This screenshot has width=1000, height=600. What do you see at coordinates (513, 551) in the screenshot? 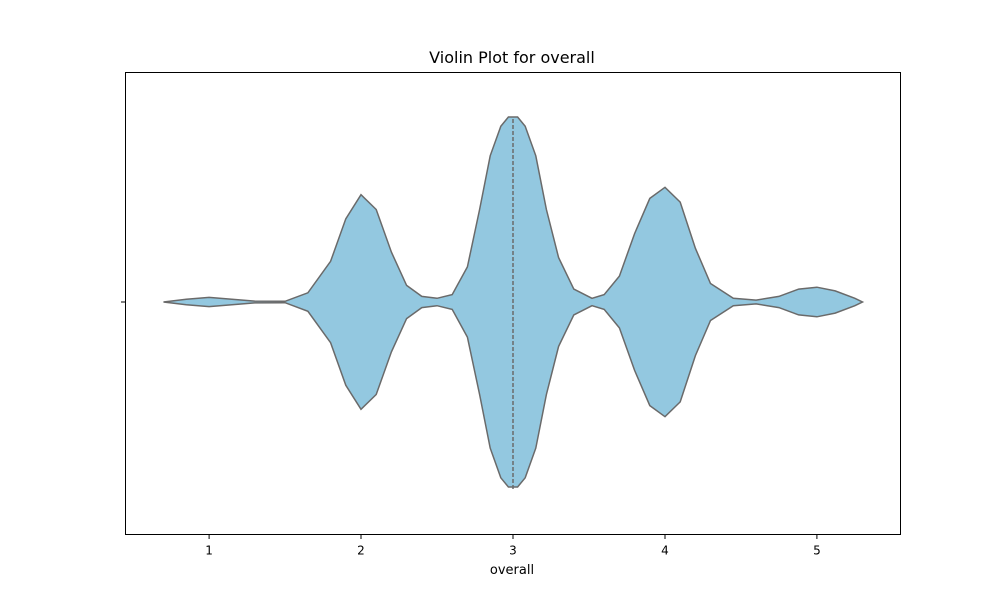
I see `x-tick-label: 3` at bounding box center [513, 551].